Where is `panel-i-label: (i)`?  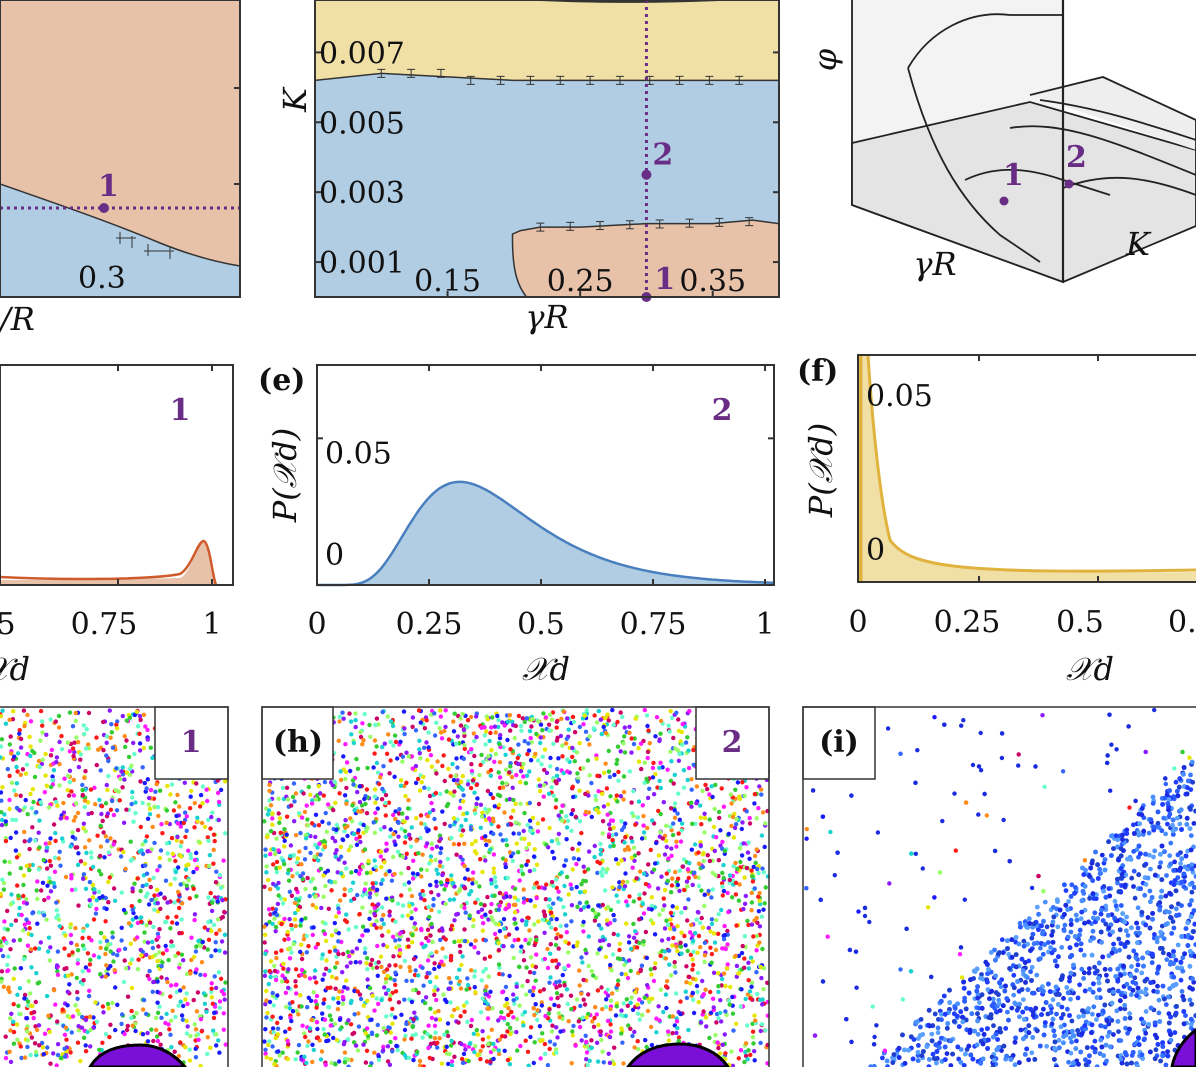 panel-i-label: (i) is located at coordinates (839, 742).